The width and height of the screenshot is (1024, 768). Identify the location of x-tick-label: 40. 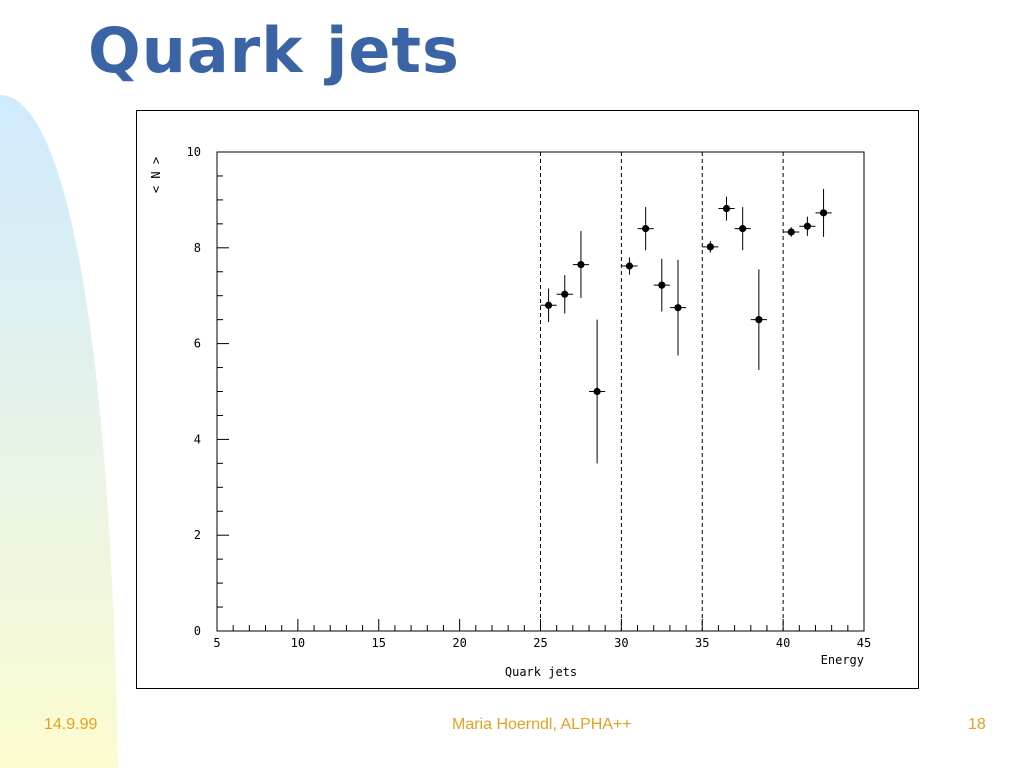
(783, 643).